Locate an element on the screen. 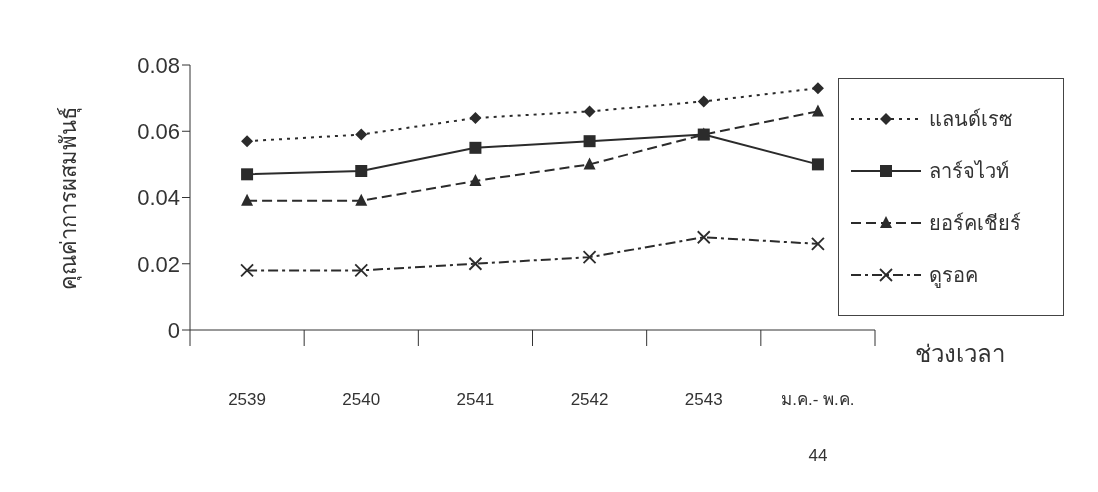 This screenshot has height=492, width=1098. x-tick-label: 2540 is located at coordinates (361, 399).